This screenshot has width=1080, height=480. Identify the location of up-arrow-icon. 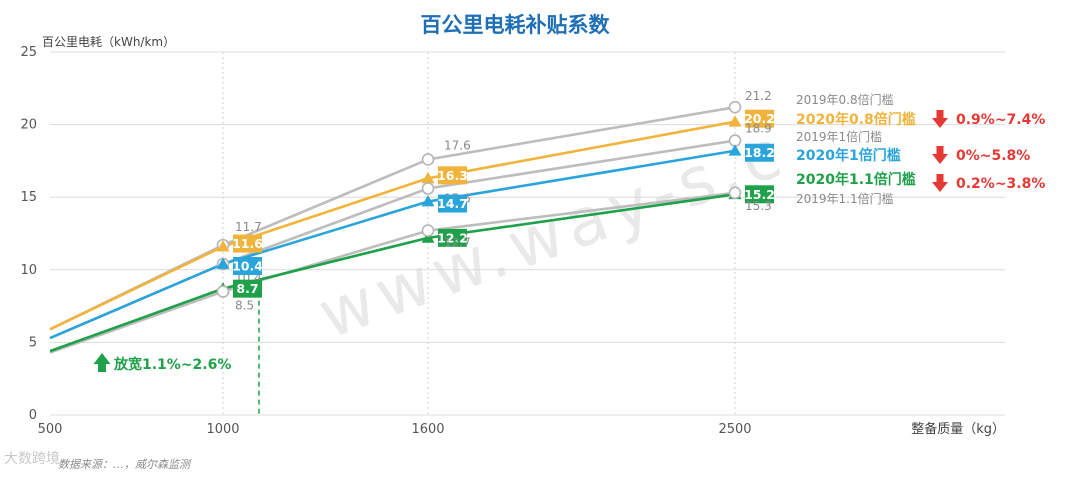
(102, 362).